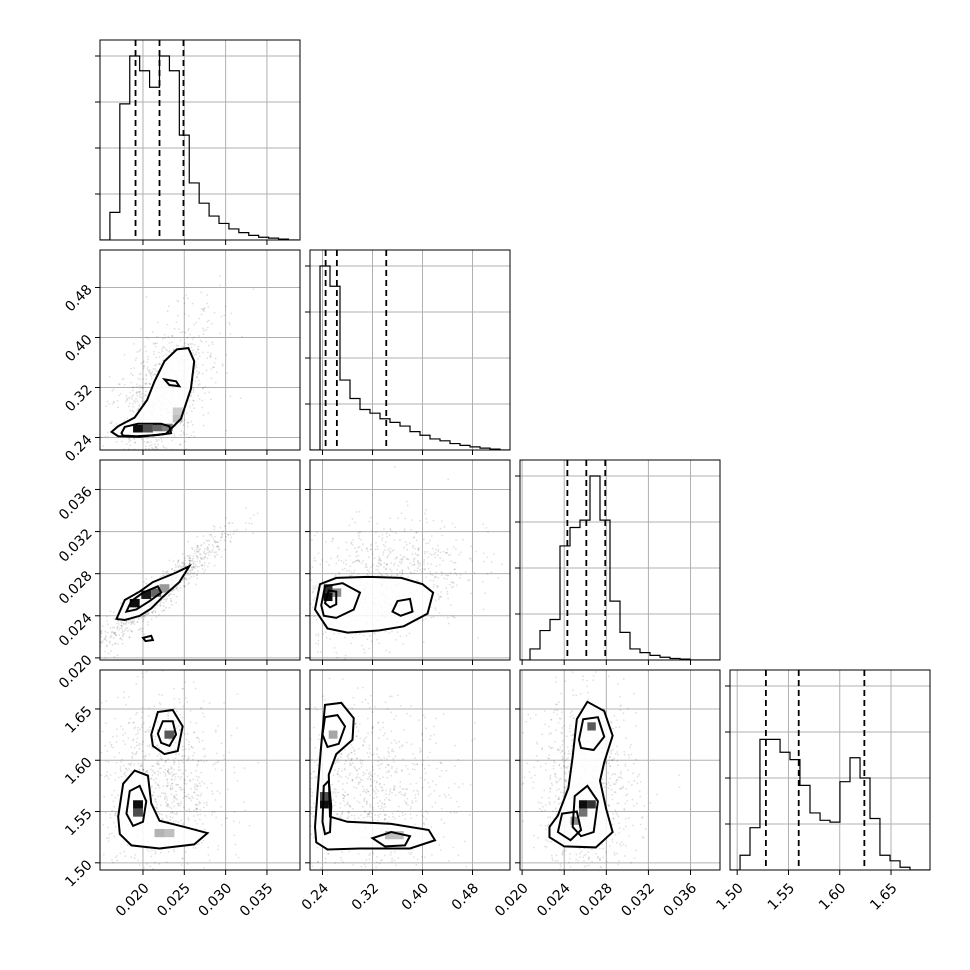  I want to click on panel-plot-area, so click(830, 770).